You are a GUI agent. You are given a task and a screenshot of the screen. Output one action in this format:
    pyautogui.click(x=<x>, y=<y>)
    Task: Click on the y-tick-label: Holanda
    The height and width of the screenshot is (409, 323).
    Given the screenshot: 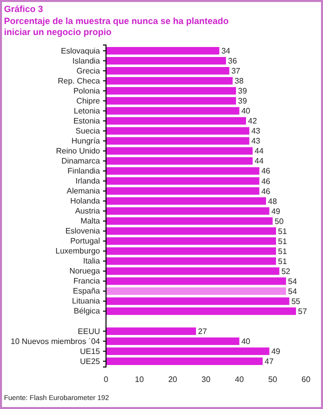 What is the action you would take?
    pyautogui.click(x=85, y=201)
    